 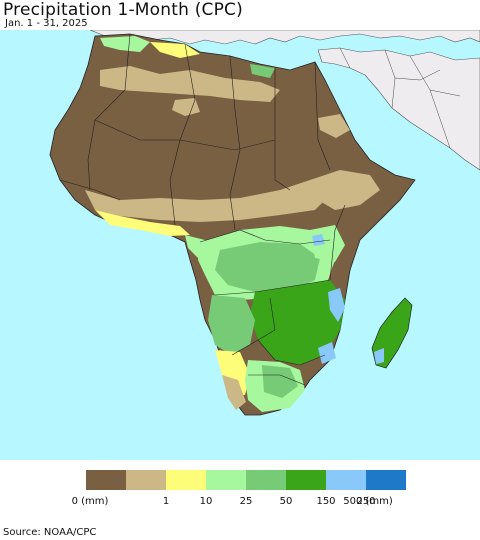 What do you see at coordinates (336, 305) in the screenshot?
I see `malawi-blue` at bounding box center [336, 305].